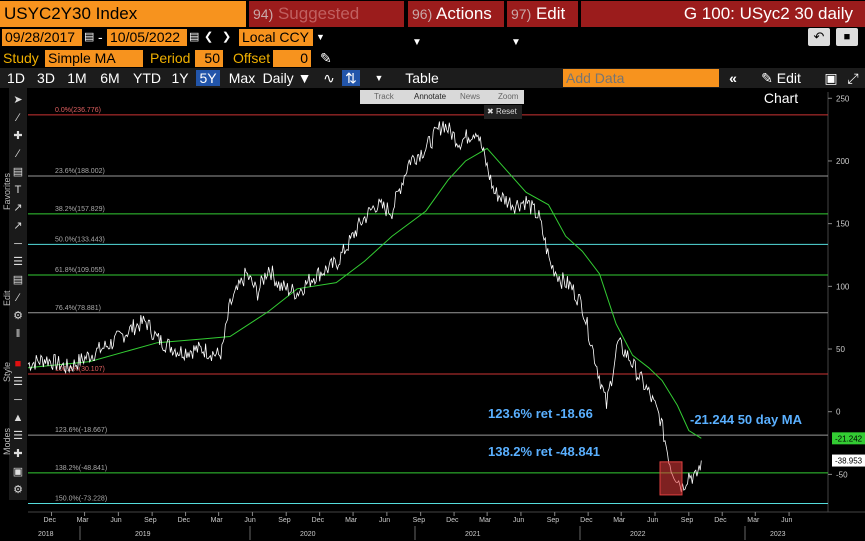 The height and width of the screenshot is (541, 865). What do you see at coordinates (46, 78) in the screenshot?
I see `range-3d: 3D` at bounding box center [46, 78].